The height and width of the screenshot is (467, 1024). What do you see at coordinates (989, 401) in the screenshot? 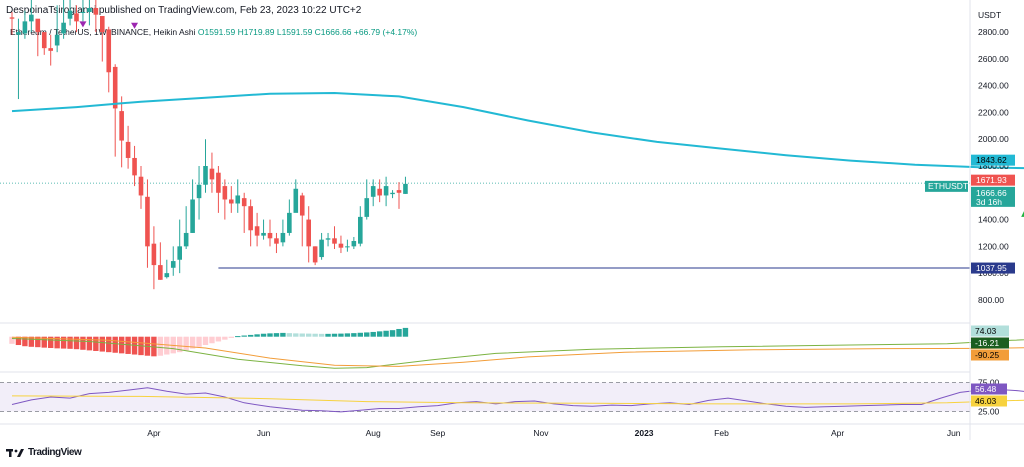
I see `rsi-value-label-bg` at bounding box center [989, 401].